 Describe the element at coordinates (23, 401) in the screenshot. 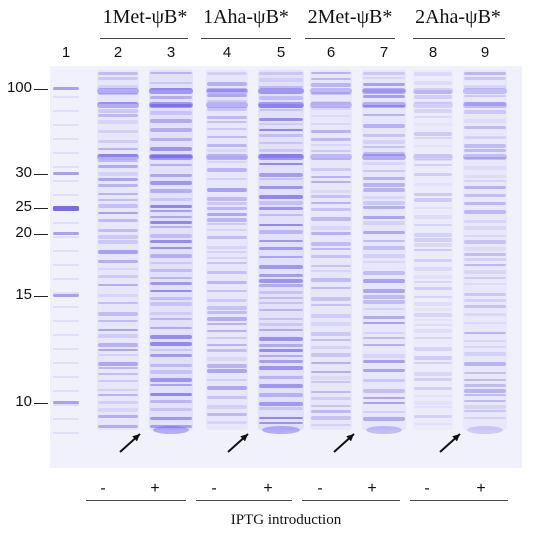

I see `mw-label-10: 10` at that location.